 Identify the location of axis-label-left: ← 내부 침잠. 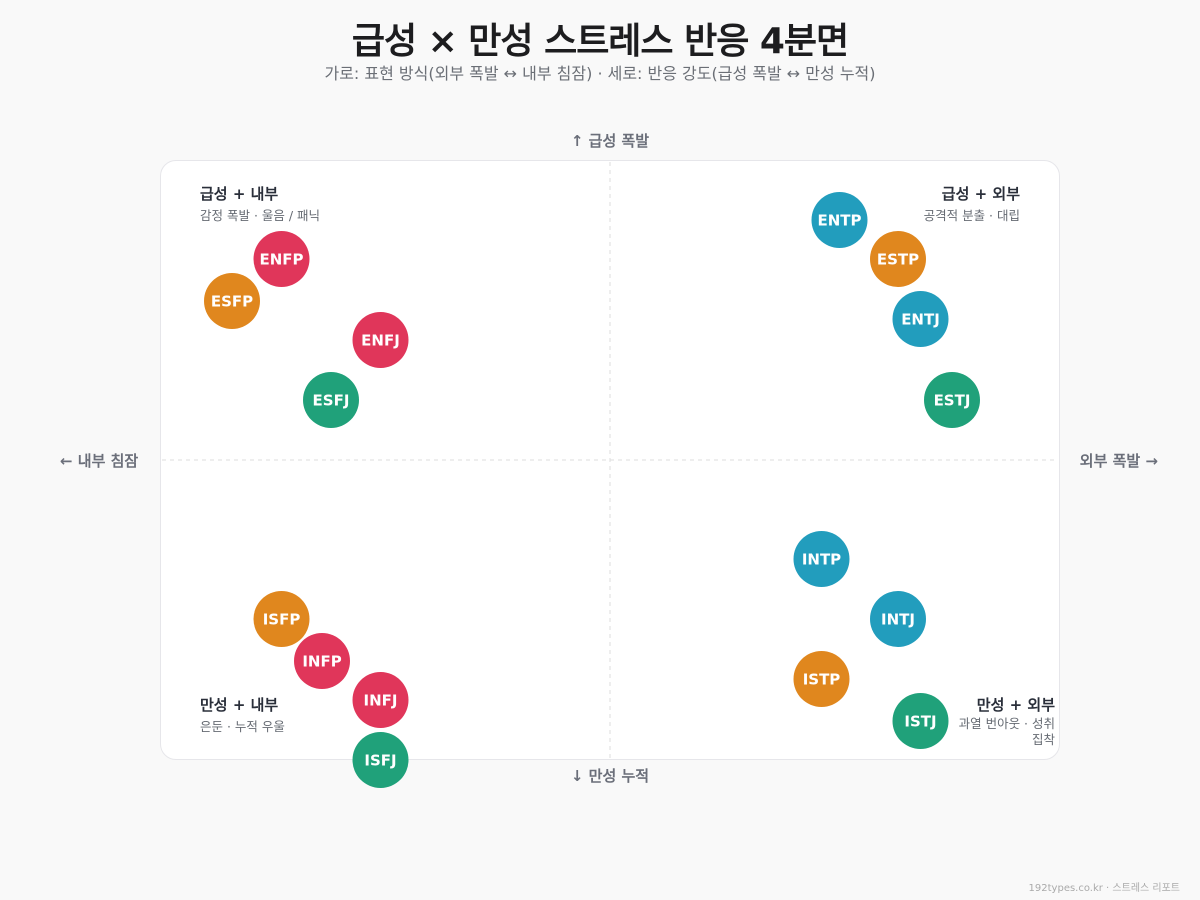
(99, 461).